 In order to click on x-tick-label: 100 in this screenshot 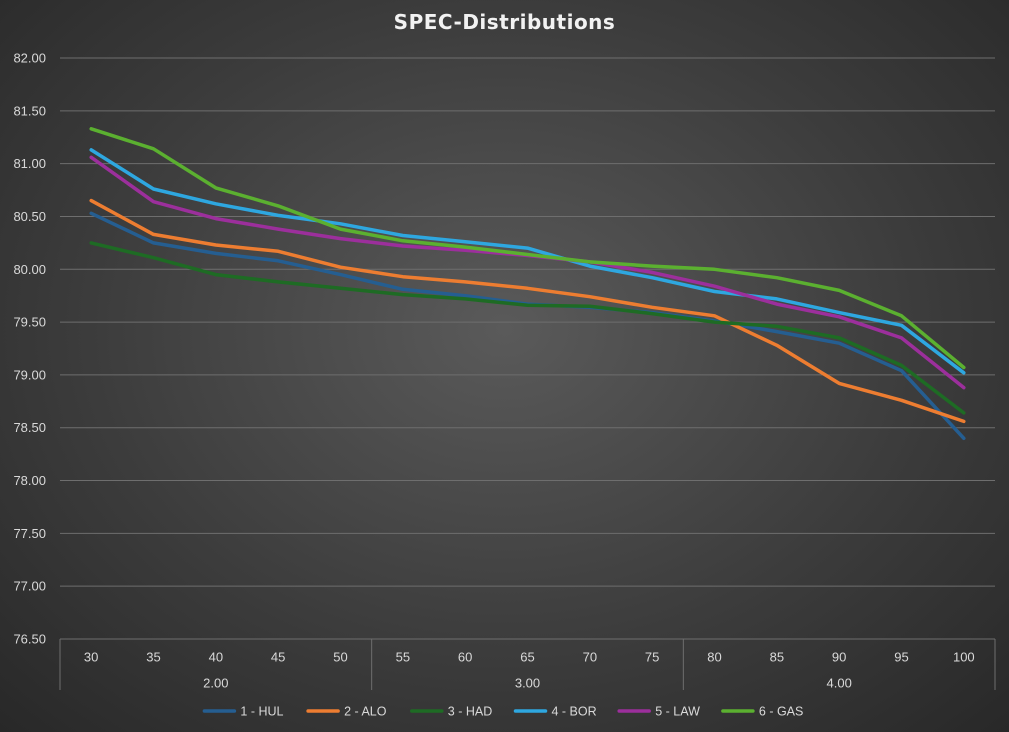, I will do `click(964, 657)`.